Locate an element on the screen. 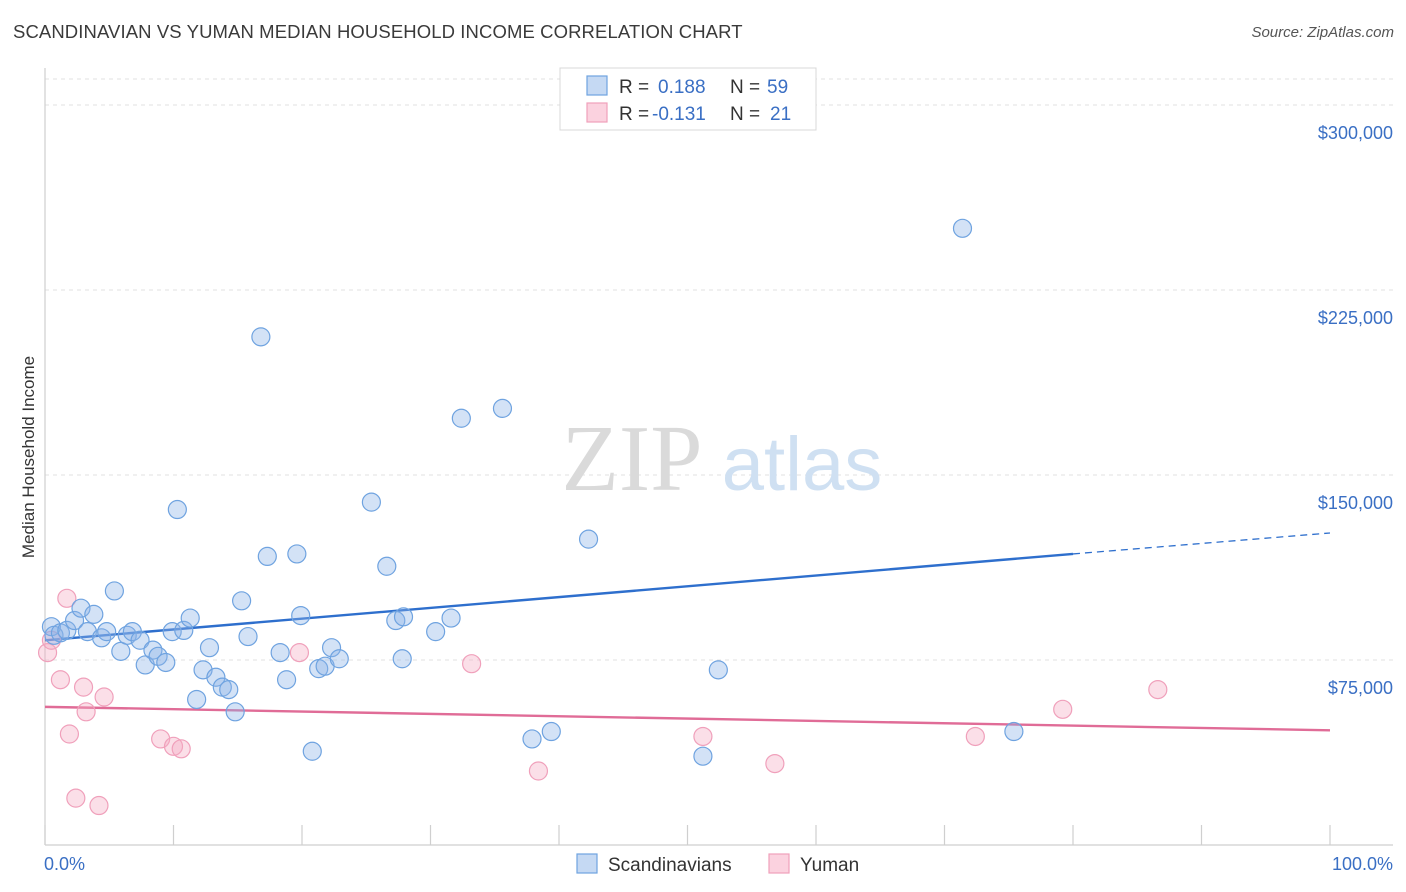 The height and width of the screenshot is (892, 1406). y-tick-label-1: $150,000 is located at coordinates (1355, 503).